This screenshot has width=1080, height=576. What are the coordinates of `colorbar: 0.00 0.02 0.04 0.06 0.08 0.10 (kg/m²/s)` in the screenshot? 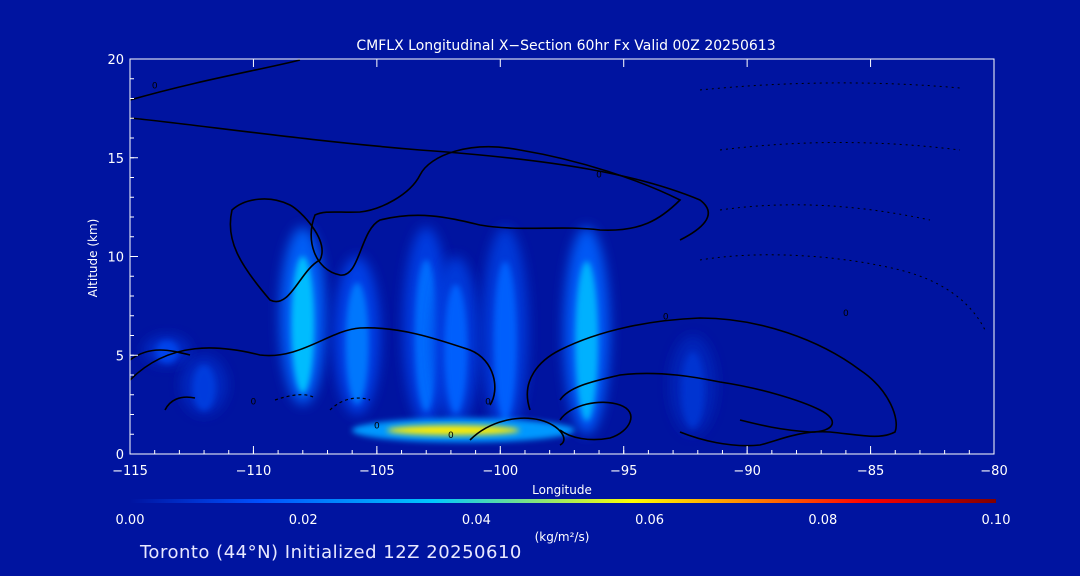 It's located at (563, 521).